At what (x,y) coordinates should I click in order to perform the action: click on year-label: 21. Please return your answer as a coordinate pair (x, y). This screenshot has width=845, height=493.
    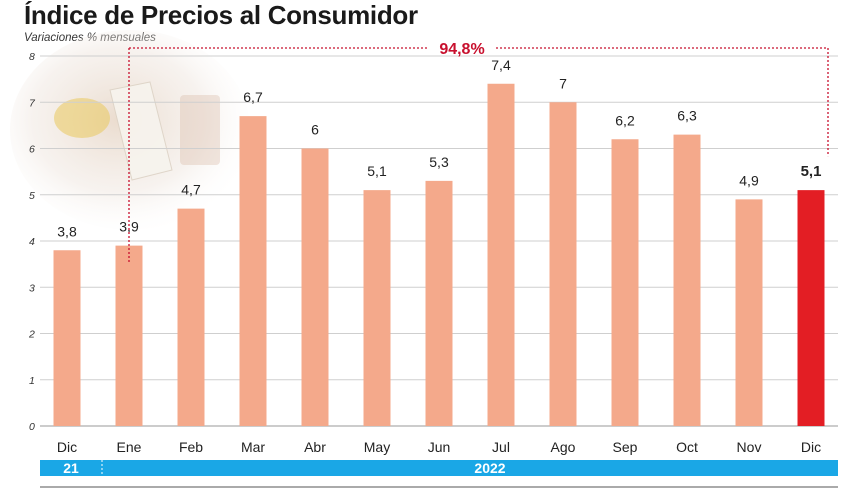
    Looking at the image, I should click on (71, 468).